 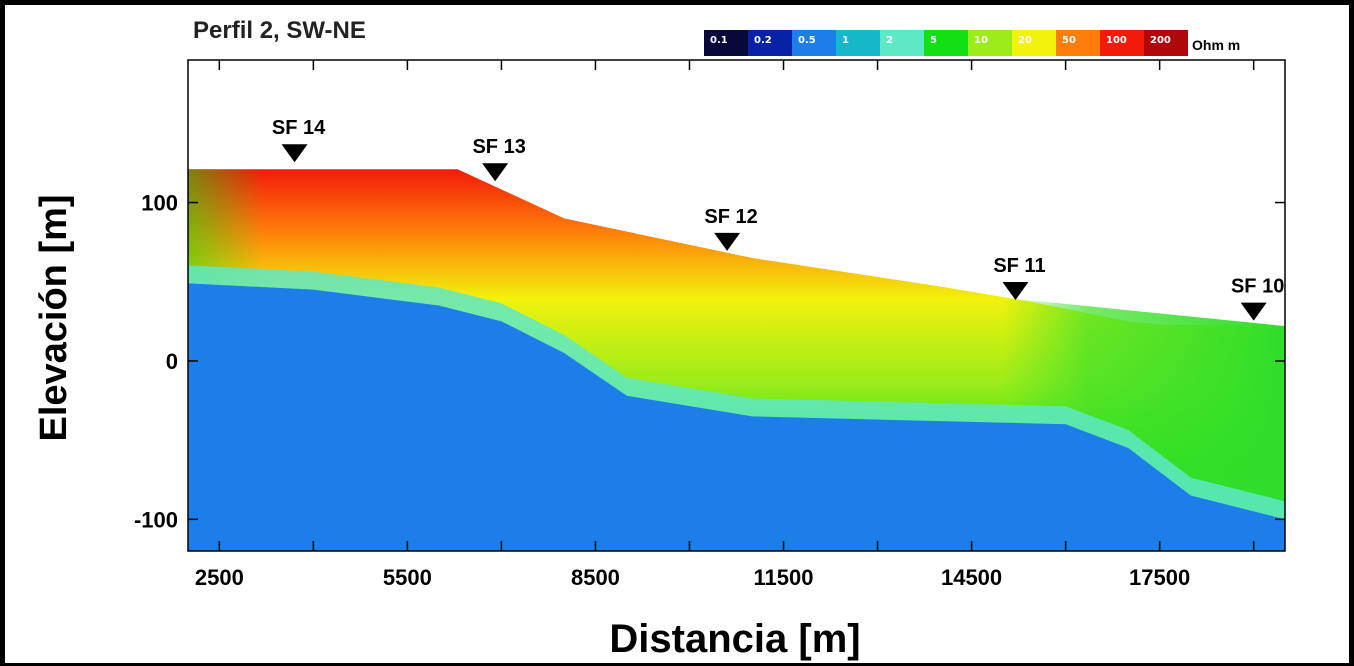 I want to click on colorbar: 0.1 0.2 0.5 1 2 5 10 20 50 100 200 Ohm m, so click(x=972, y=43).